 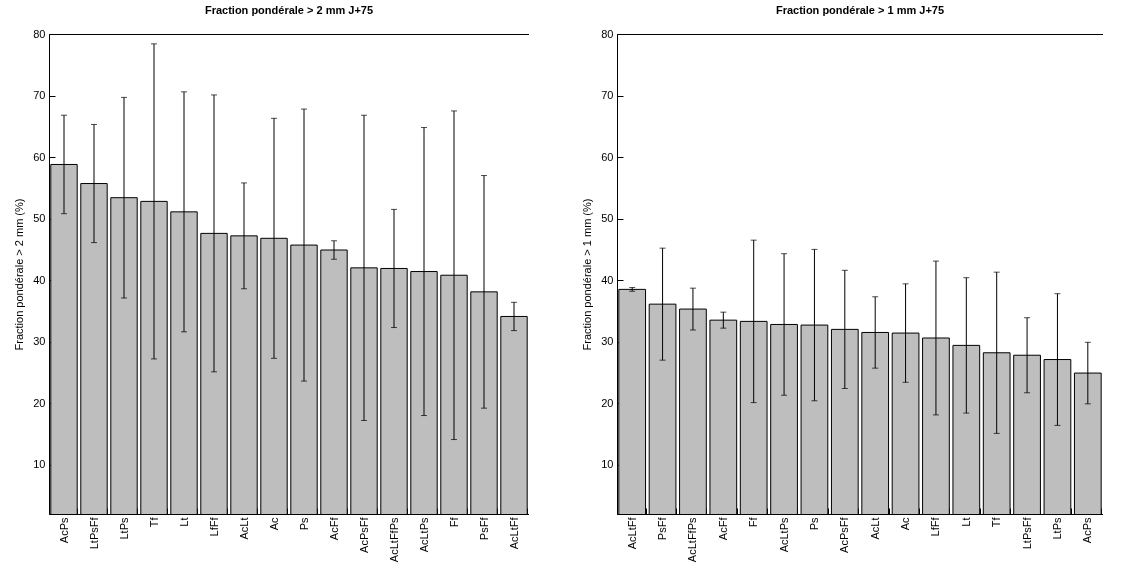 What do you see at coordinates (19, 274) in the screenshot?
I see `y-axis-title: Fraction pondérale > 2 mm (%)` at bounding box center [19, 274].